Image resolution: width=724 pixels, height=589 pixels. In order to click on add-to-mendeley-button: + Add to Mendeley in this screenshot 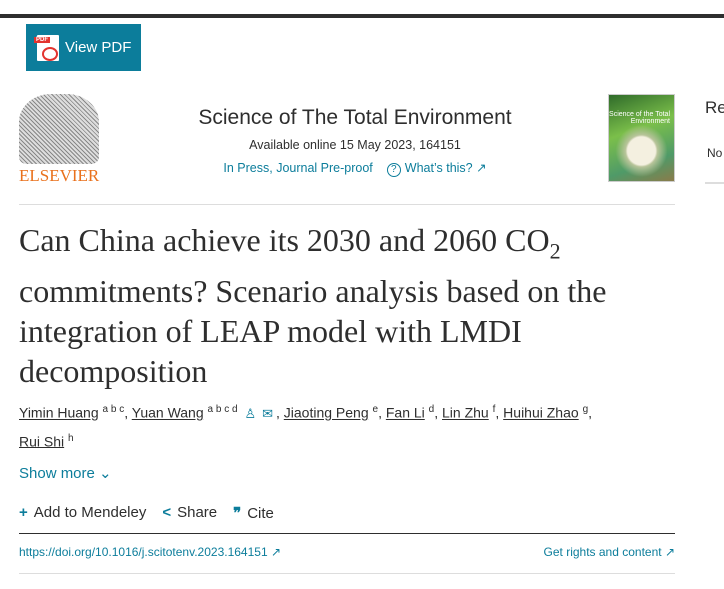, I will do `click(82, 513)`.